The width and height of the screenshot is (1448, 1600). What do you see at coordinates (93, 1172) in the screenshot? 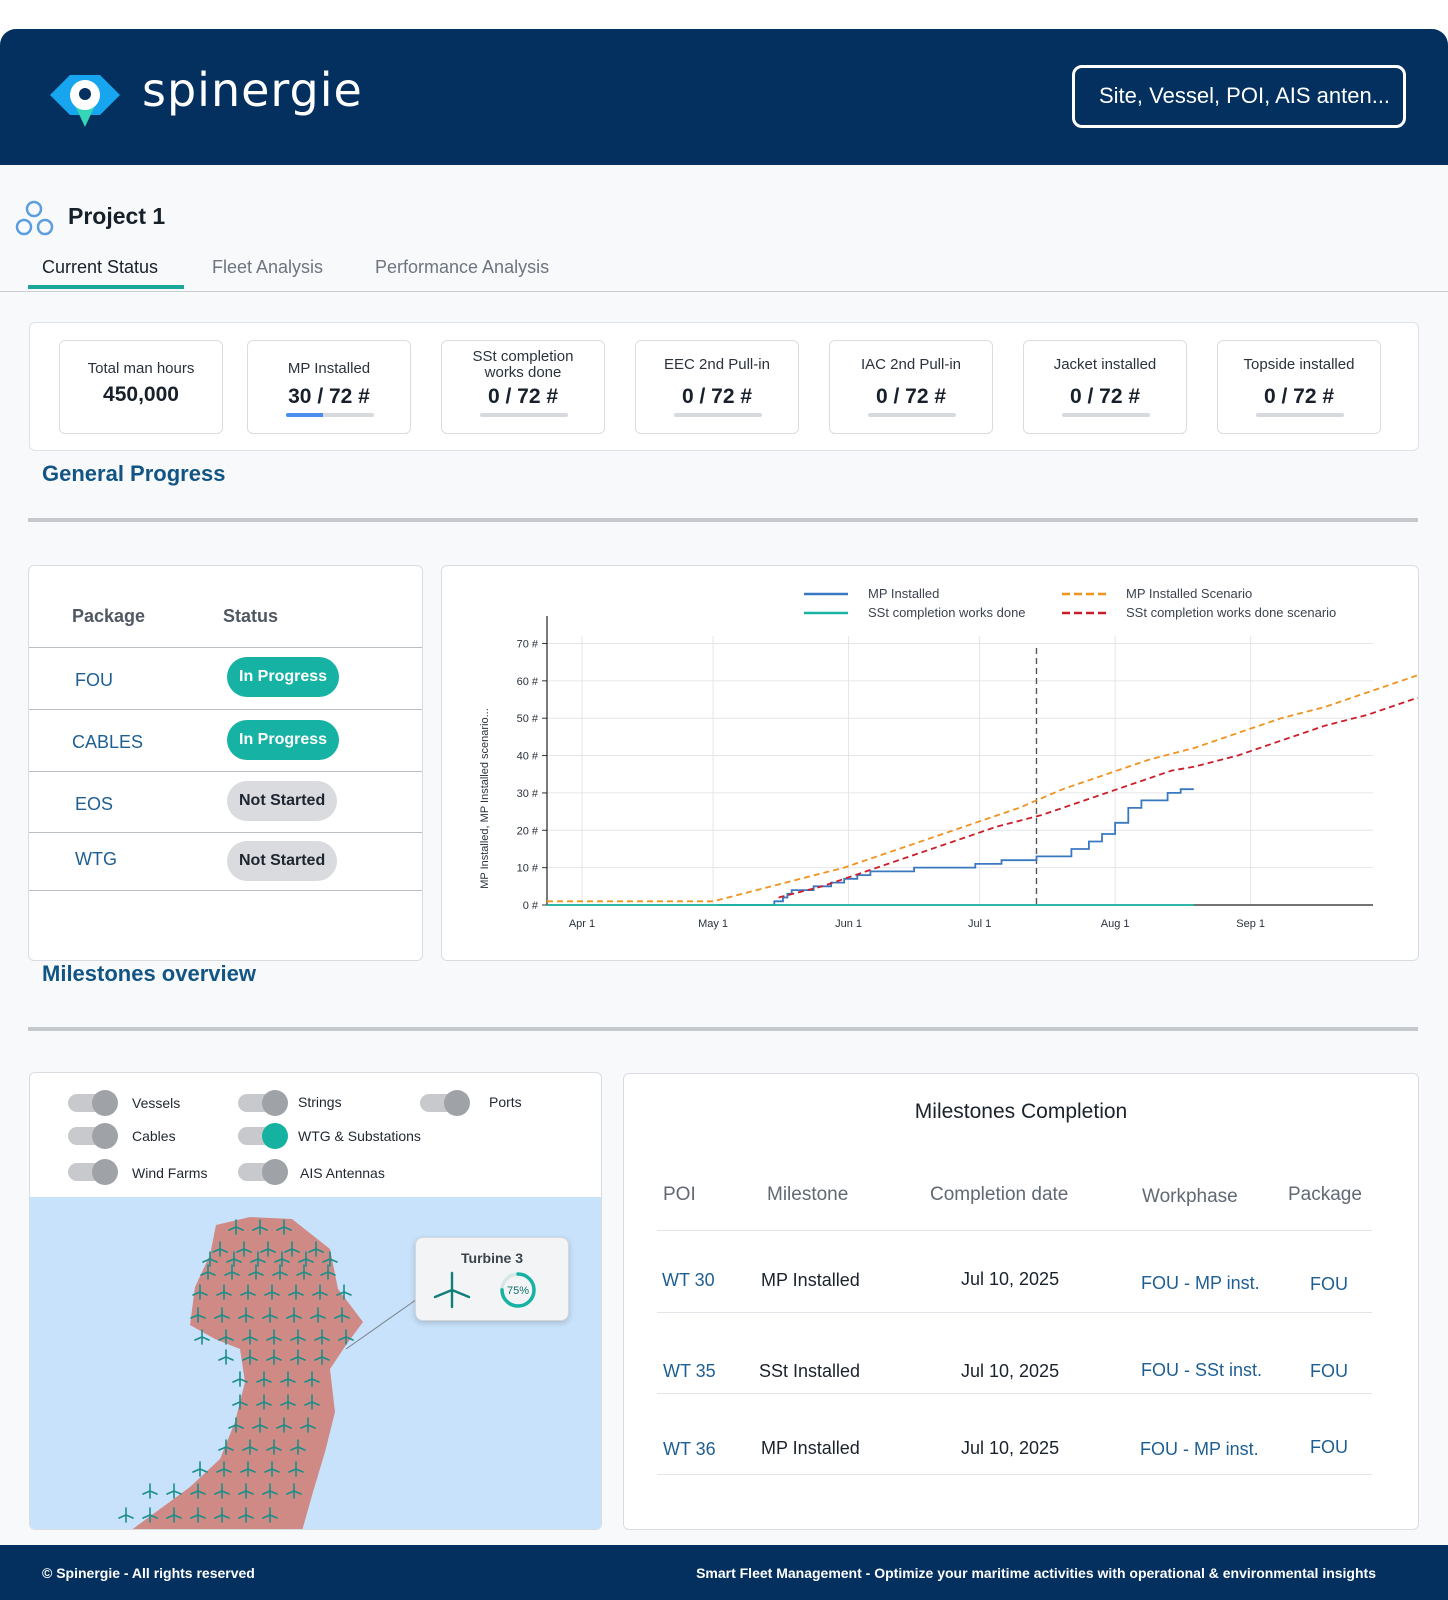
I see `toggle-wind-farms` at bounding box center [93, 1172].